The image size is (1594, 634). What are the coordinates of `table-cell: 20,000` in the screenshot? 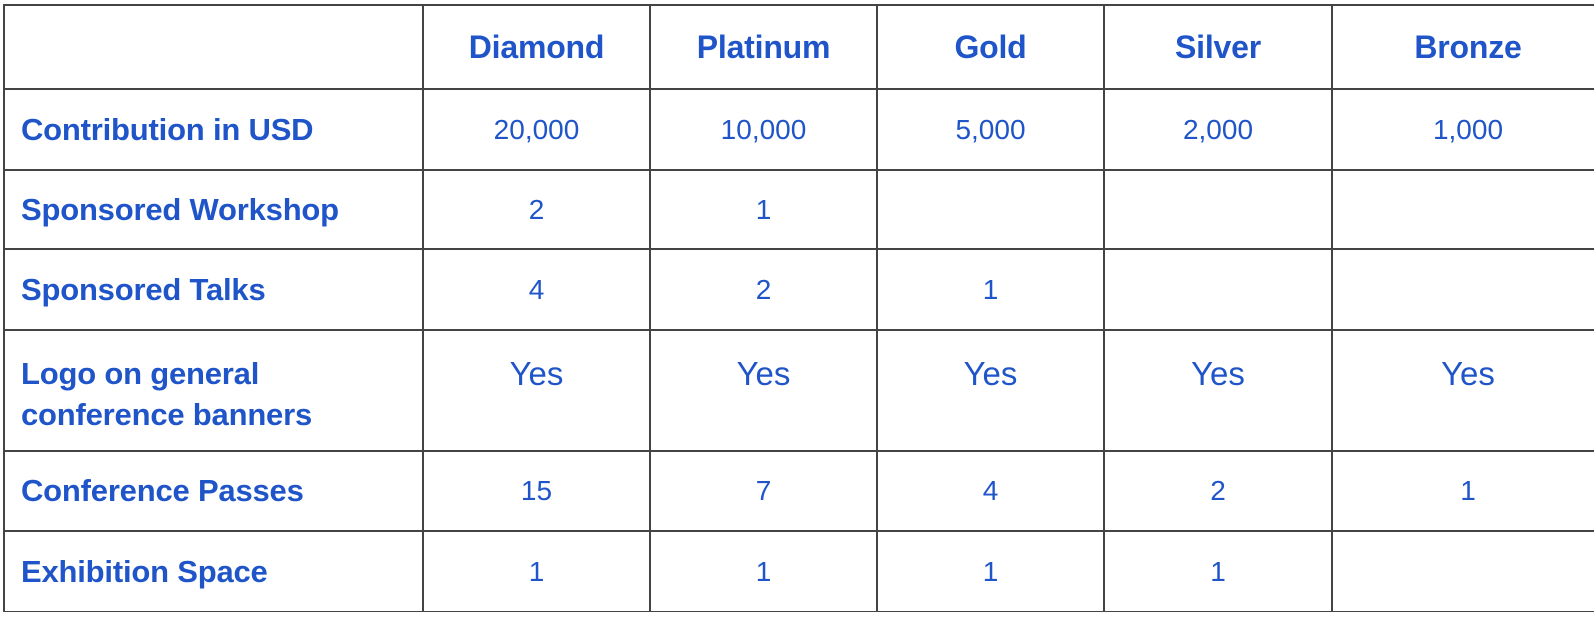 It's located at (536, 129).